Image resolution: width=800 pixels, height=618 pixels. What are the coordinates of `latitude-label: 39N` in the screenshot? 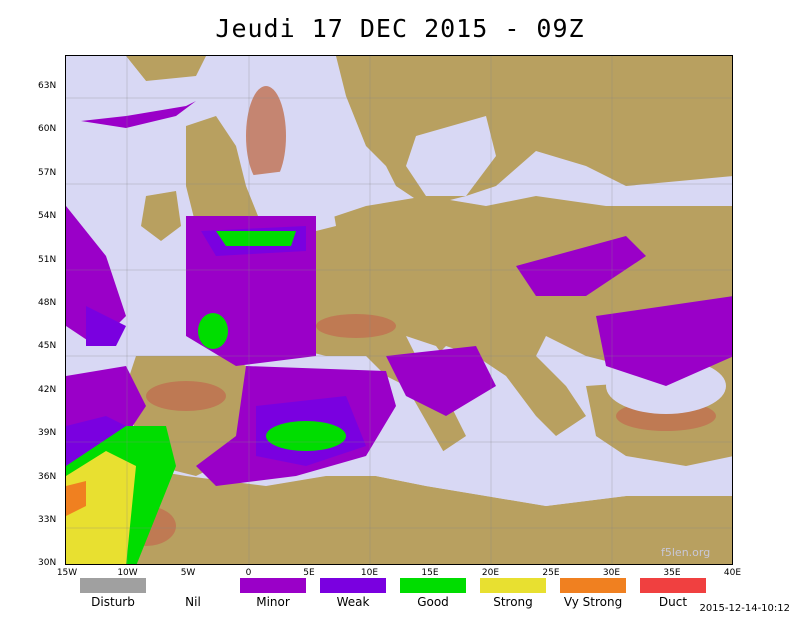 It's located at (47, 433).